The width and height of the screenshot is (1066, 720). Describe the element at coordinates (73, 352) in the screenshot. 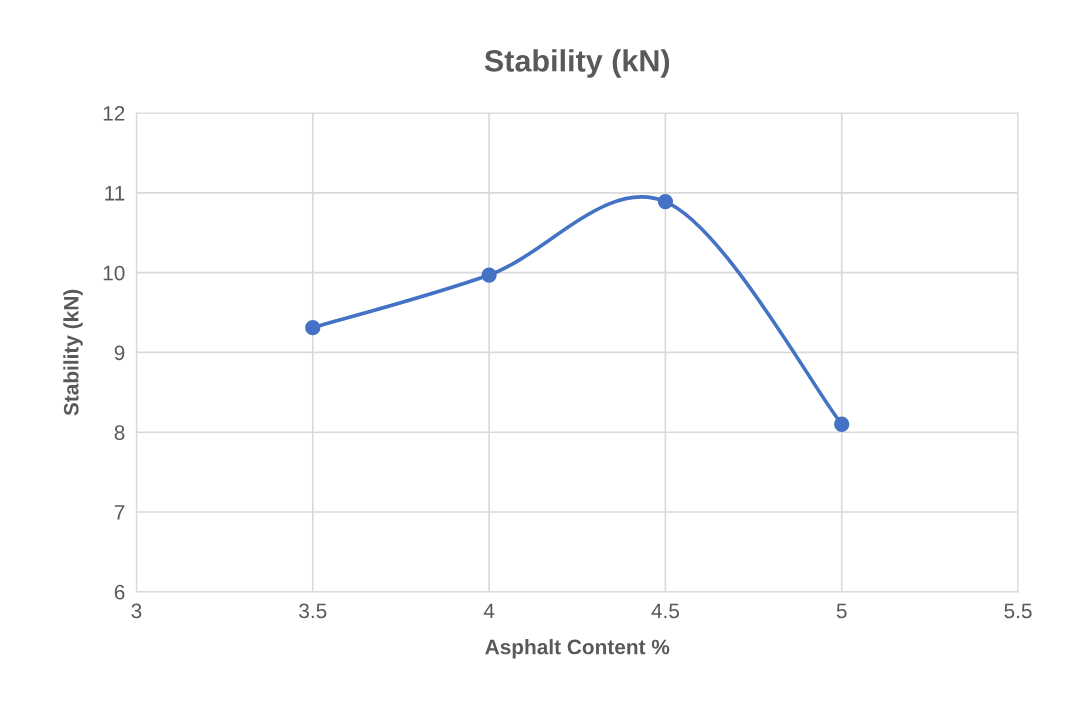

I see `y-axis-title: Stability (kN)` at that location.